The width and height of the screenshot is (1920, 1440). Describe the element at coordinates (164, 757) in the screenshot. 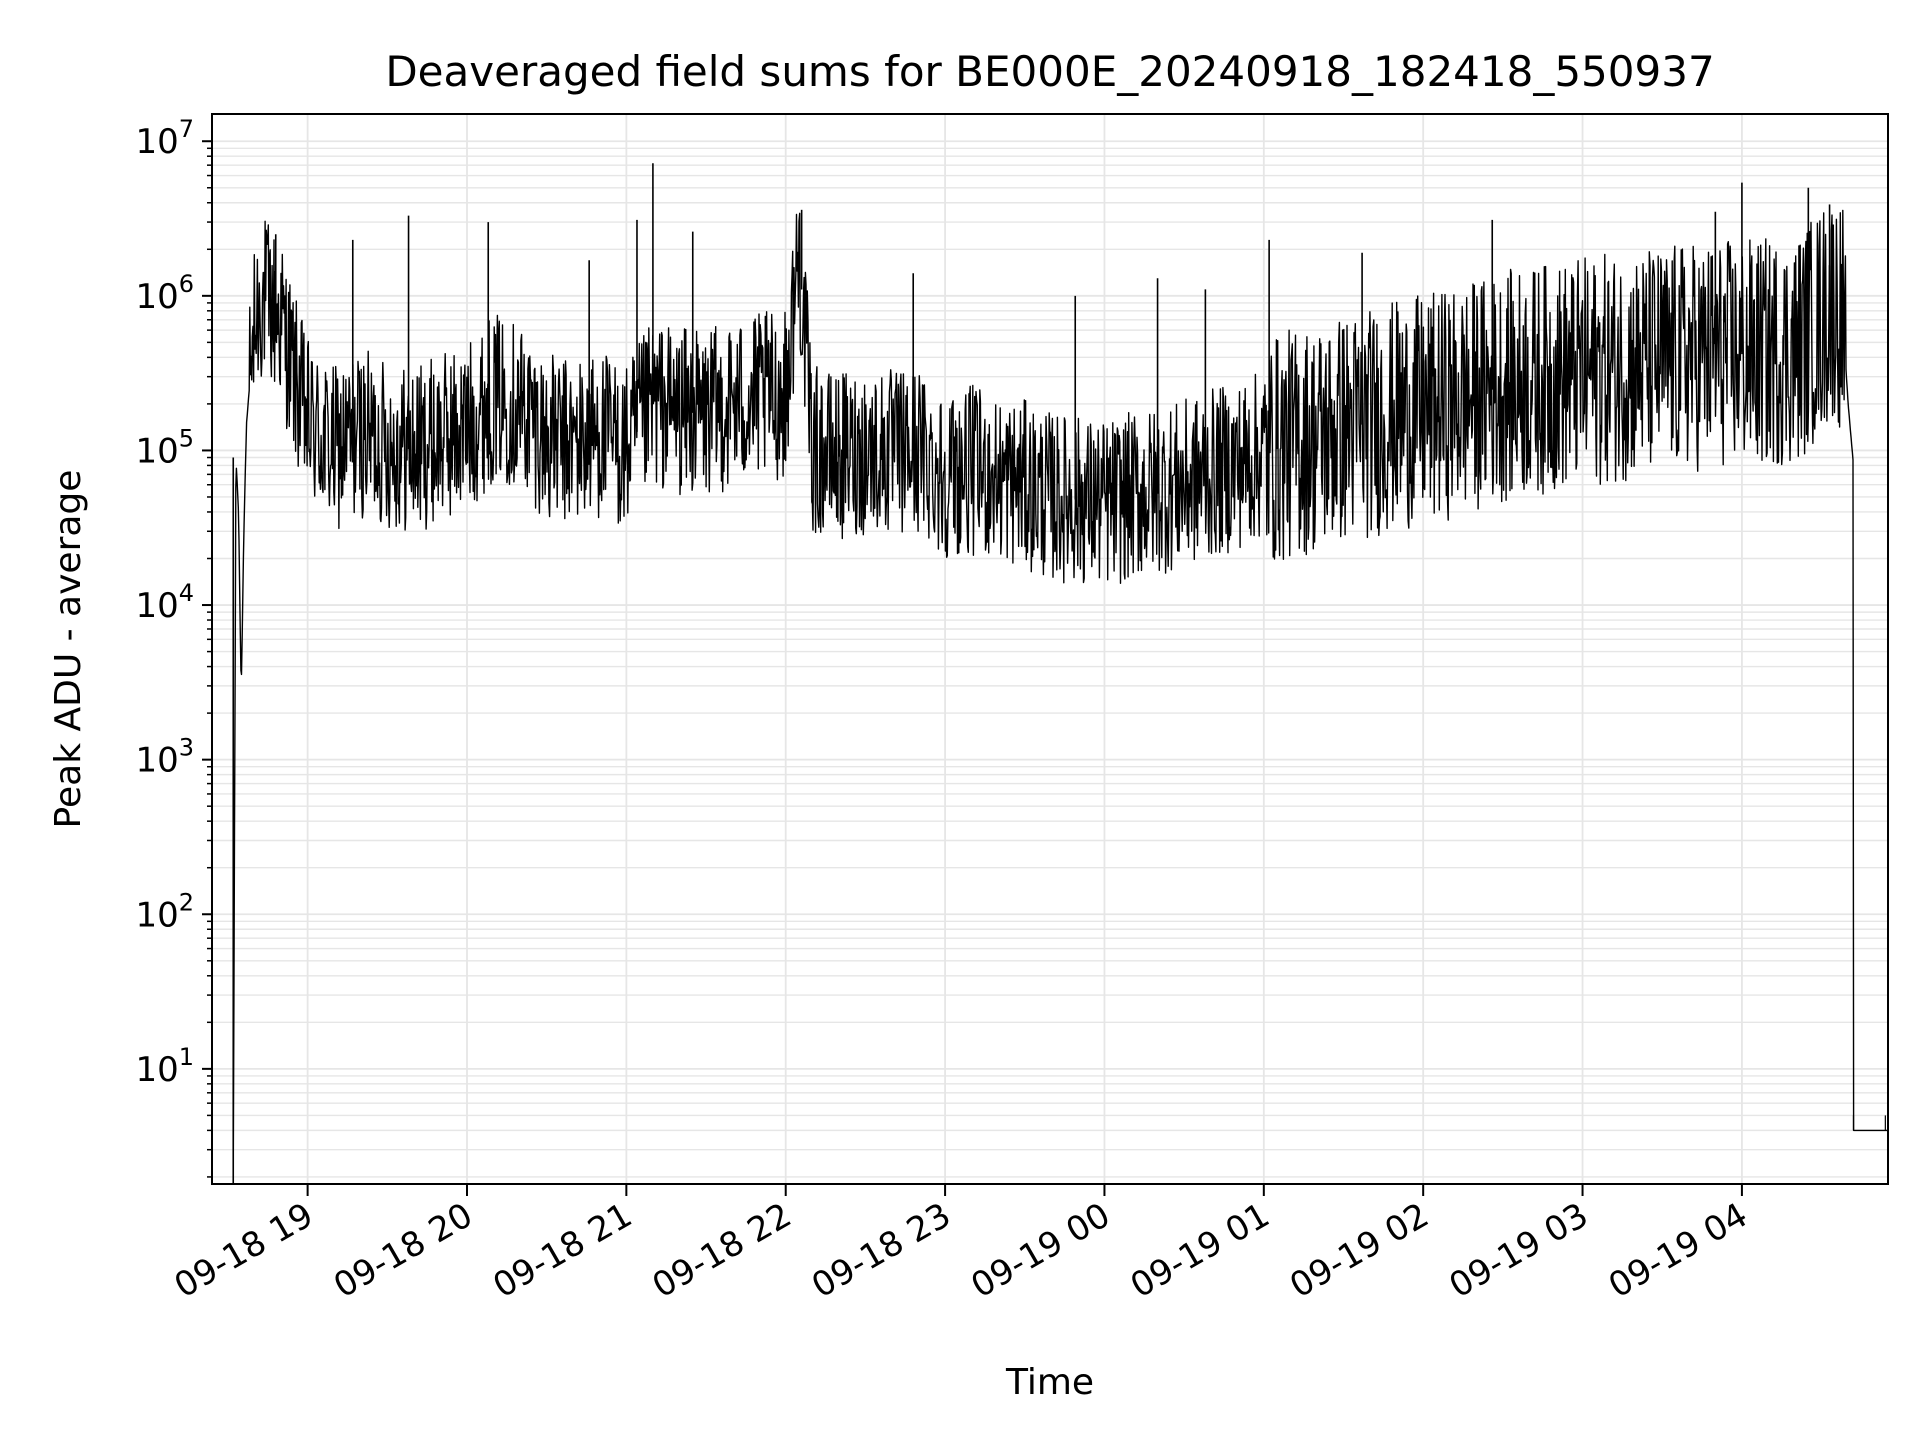

I see `y-tick-label: 10³` at that location.